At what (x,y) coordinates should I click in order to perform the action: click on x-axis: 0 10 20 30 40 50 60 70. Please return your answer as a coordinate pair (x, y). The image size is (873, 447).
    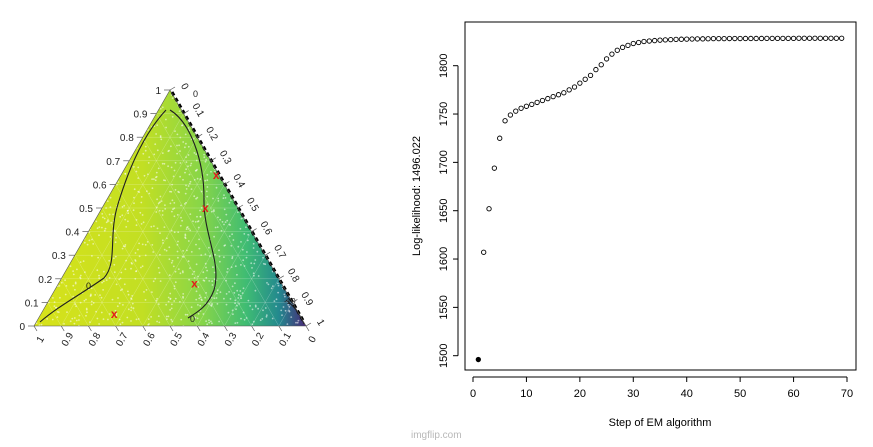
    Looking at the image, I should click on (661, 388).